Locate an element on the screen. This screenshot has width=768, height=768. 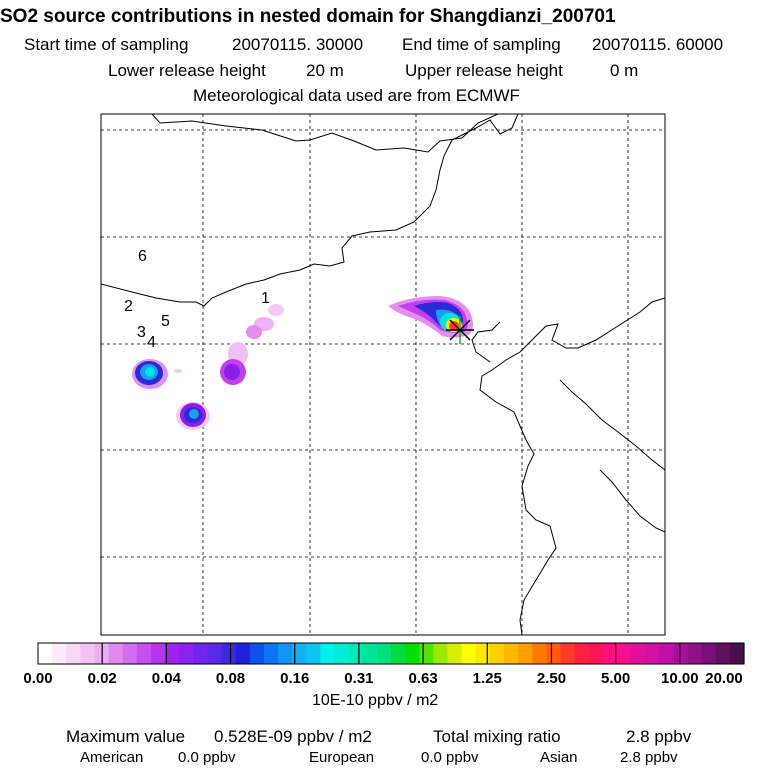
colorbar-tick-label: 1.25 is located at coordinates (487, 678).